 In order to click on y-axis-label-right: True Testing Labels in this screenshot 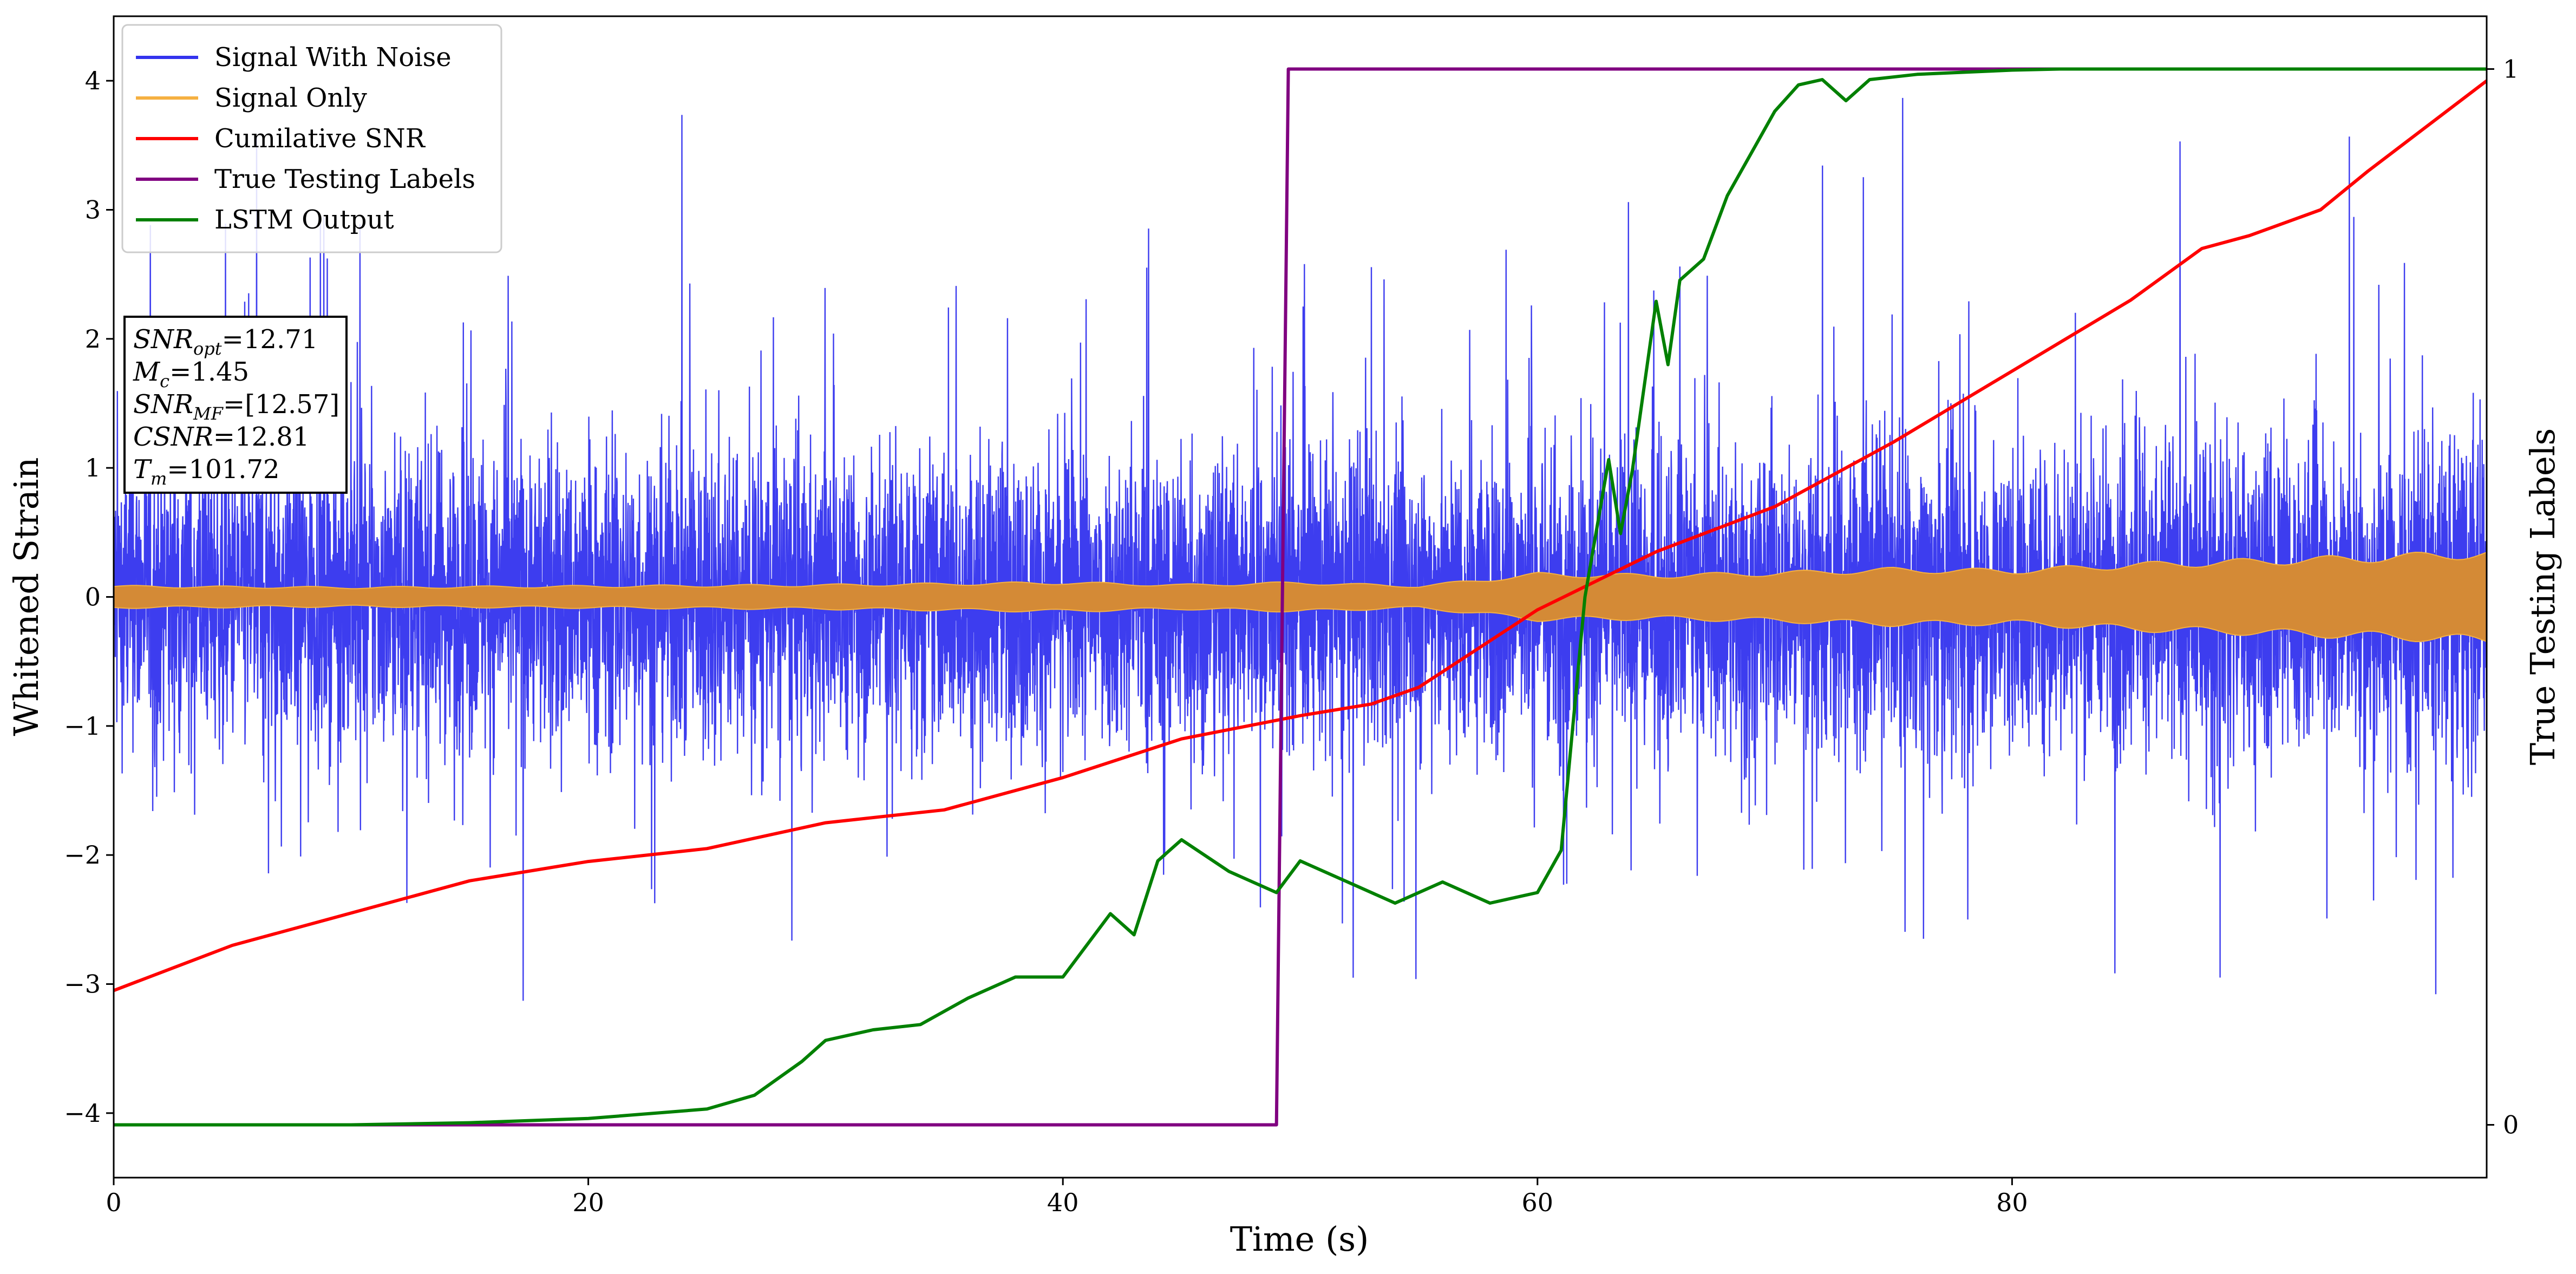, I will do `click(2542, 597)`.